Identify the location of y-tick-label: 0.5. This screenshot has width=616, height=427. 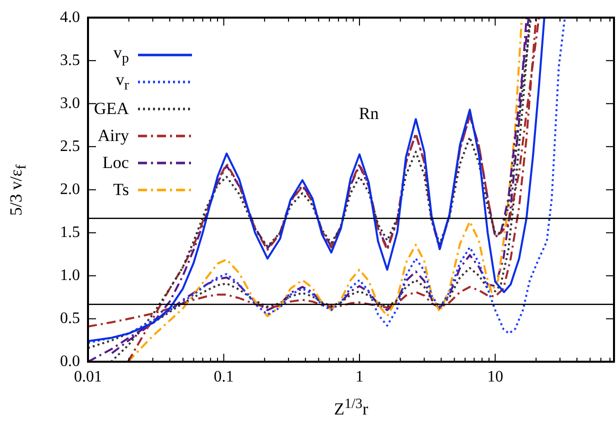
(70, 318).